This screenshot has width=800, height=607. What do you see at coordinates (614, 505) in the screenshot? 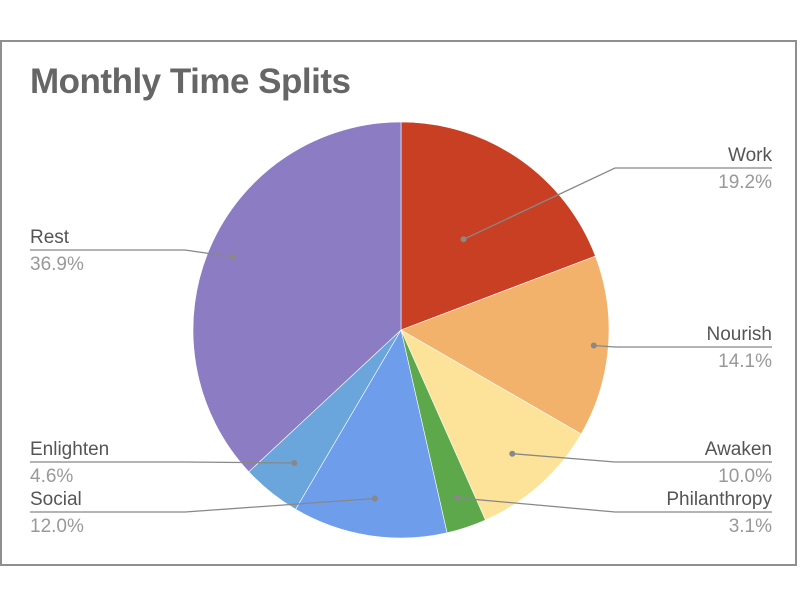
I see `leader-line-philanthropy` at bounding box center [614, 505].